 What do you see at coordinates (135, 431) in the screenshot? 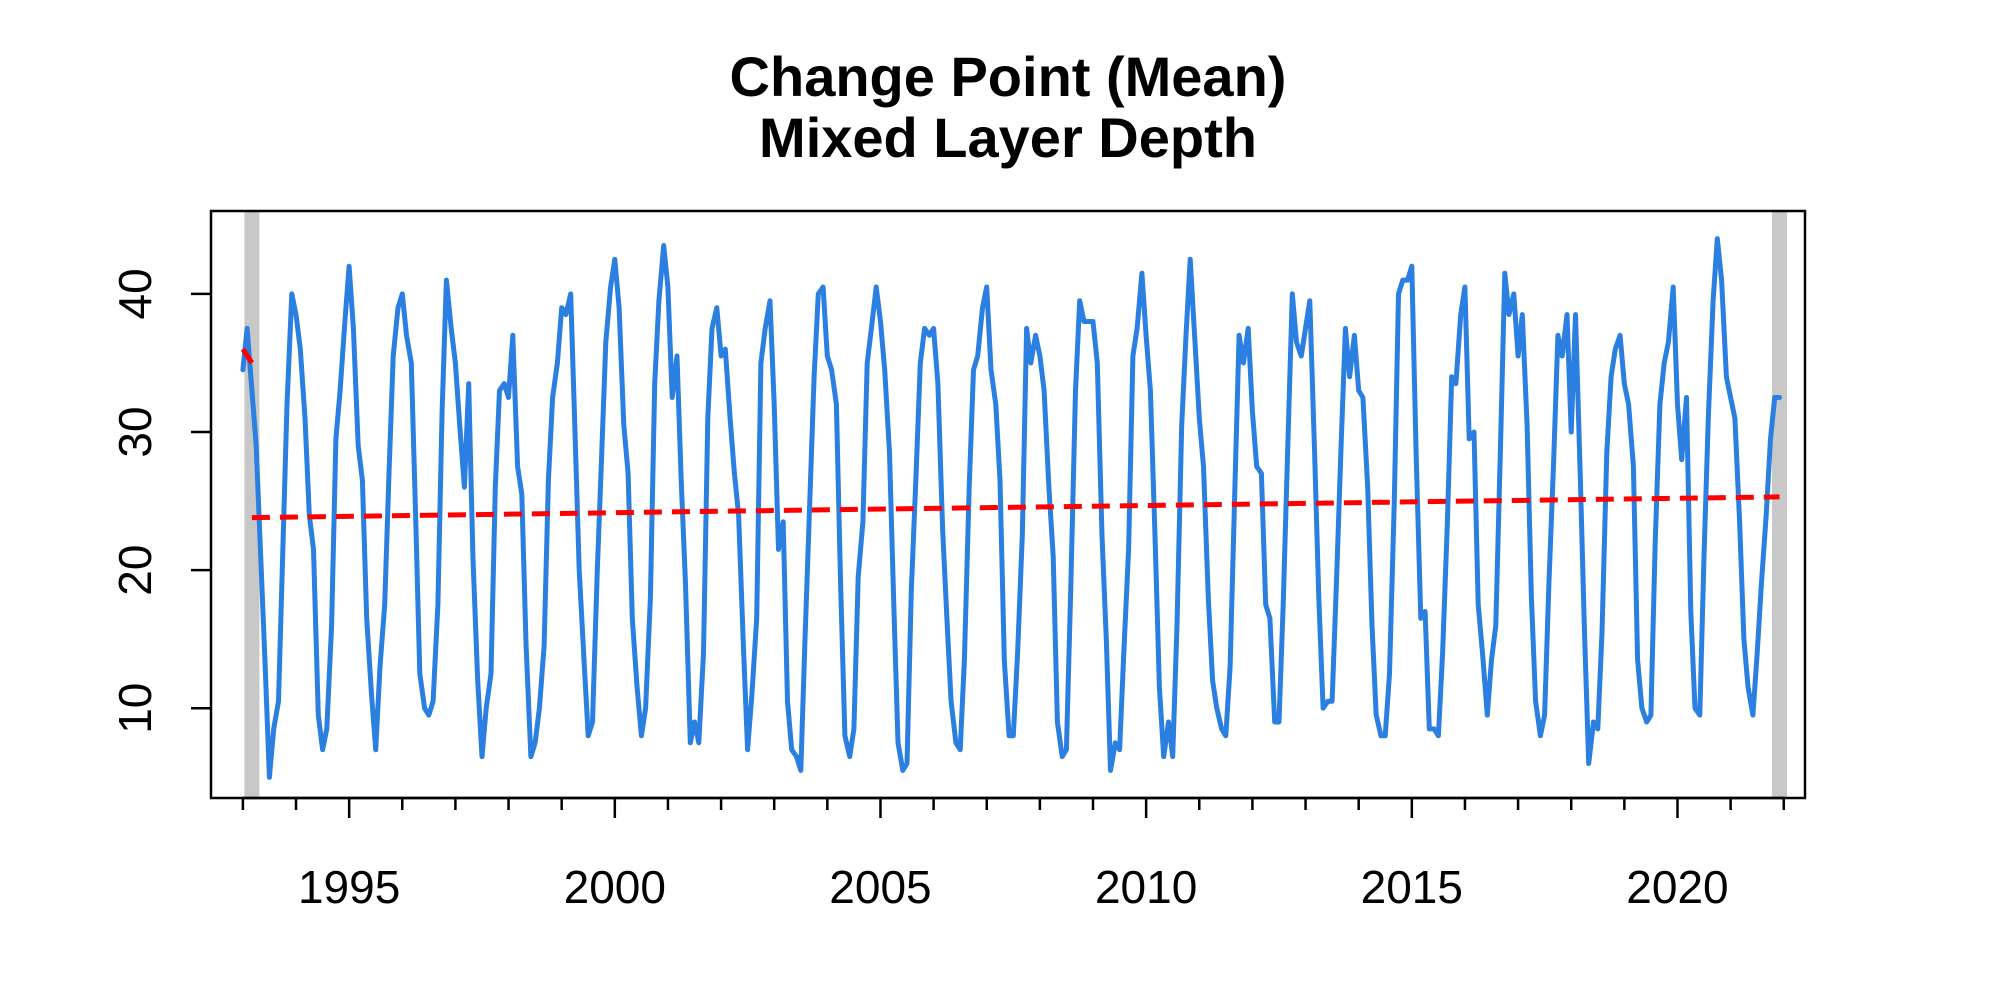
I see `y-tick-label: 30` at bounding box center [135, 431].